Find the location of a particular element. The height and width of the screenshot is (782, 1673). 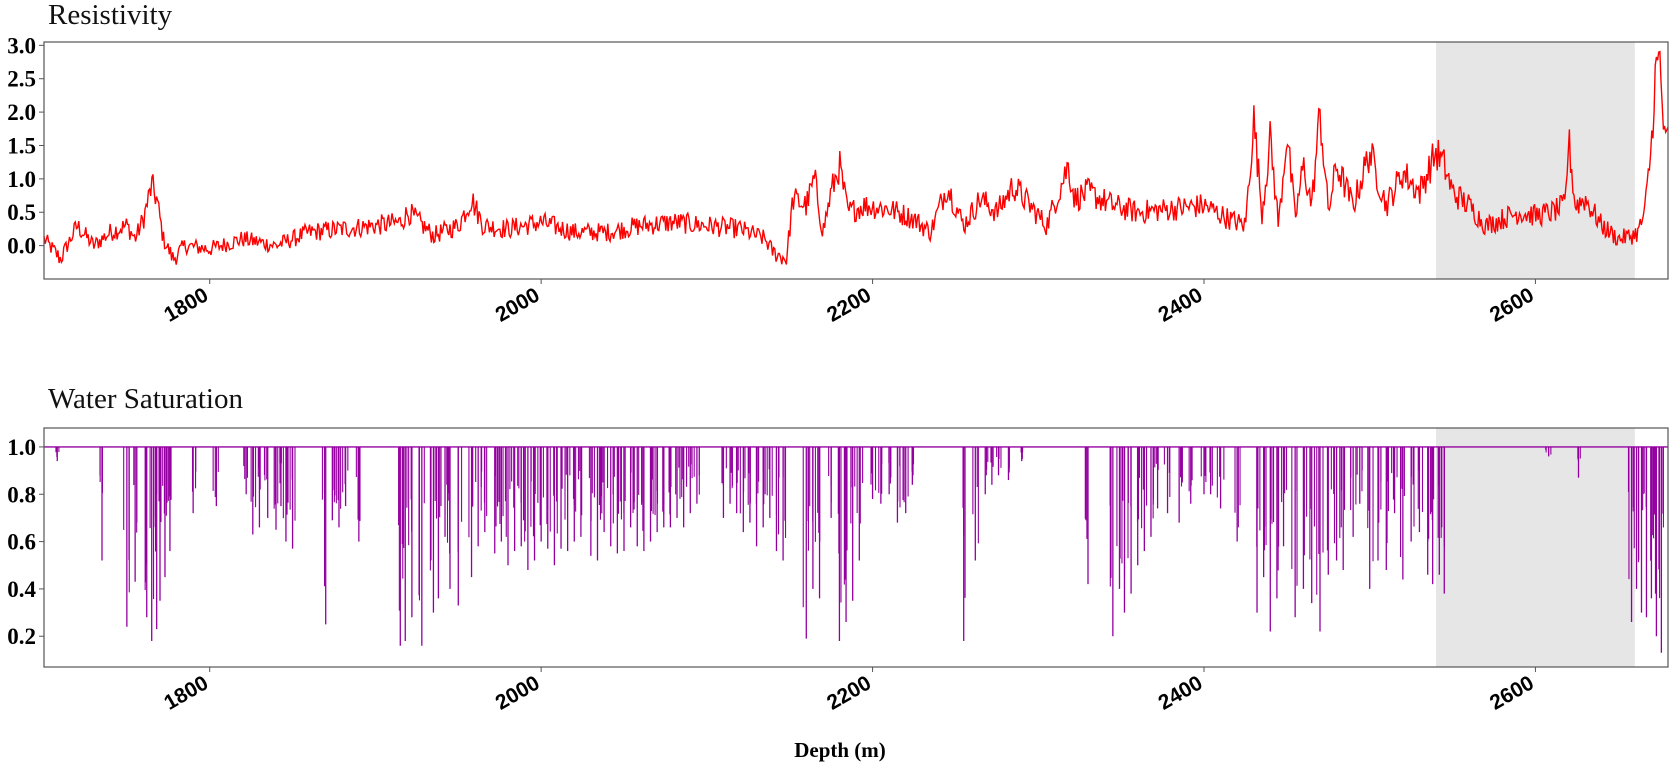

y-tick-label: 0.2 is located at coordinates (21, 636).